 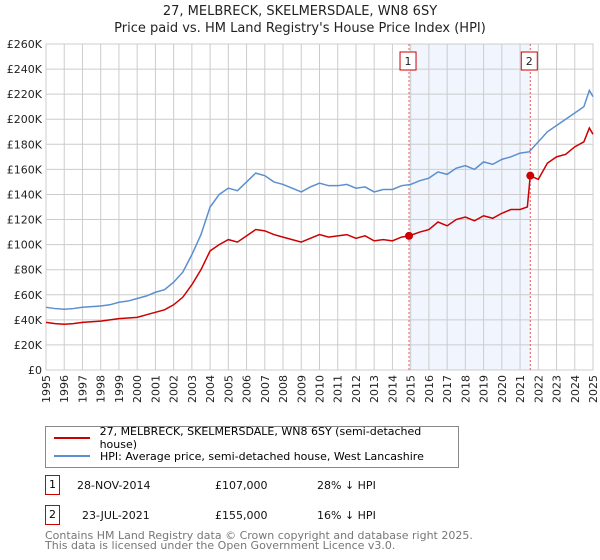 I want to click on y-tick-label: £240K, so click(x=25, y=69).